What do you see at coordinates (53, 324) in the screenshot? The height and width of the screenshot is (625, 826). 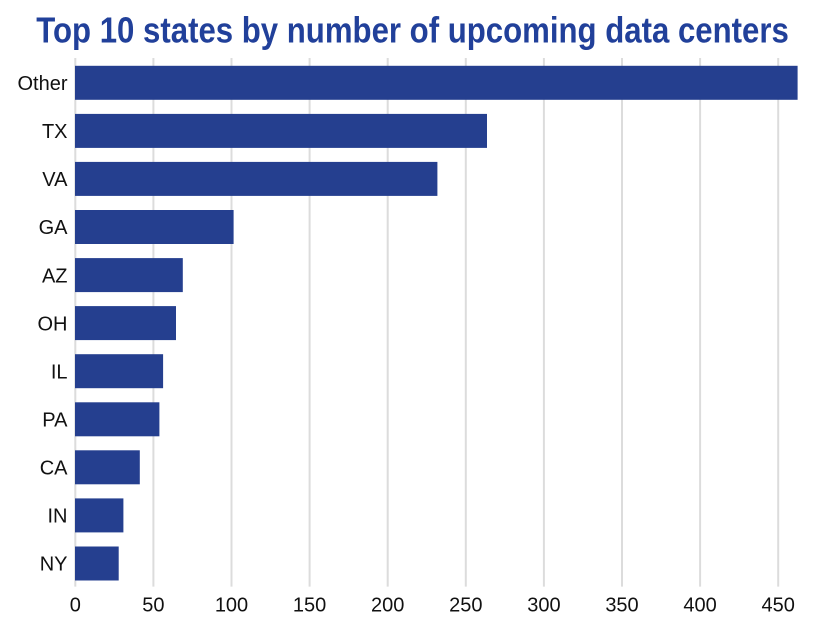 I see `svg-text: OH` at bounding box center [53, 324].